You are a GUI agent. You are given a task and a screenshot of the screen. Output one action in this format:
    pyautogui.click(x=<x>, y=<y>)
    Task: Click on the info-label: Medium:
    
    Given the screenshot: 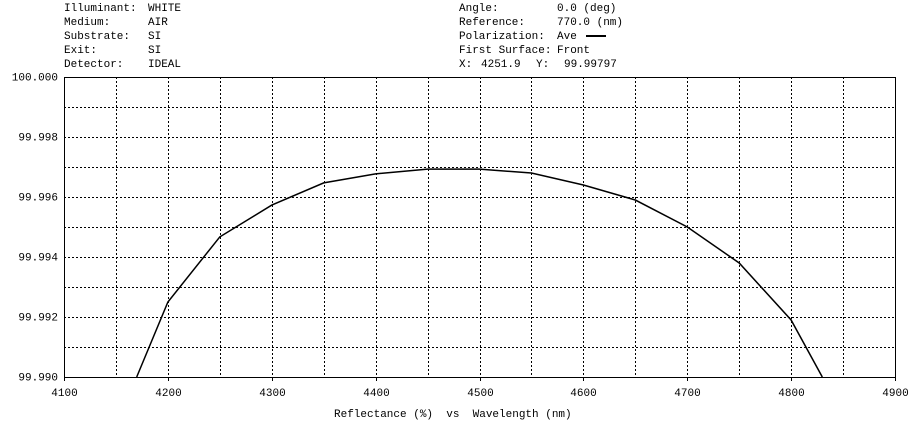 What is the action you would take?
    pyautogui.click(x=87, y=23)
    